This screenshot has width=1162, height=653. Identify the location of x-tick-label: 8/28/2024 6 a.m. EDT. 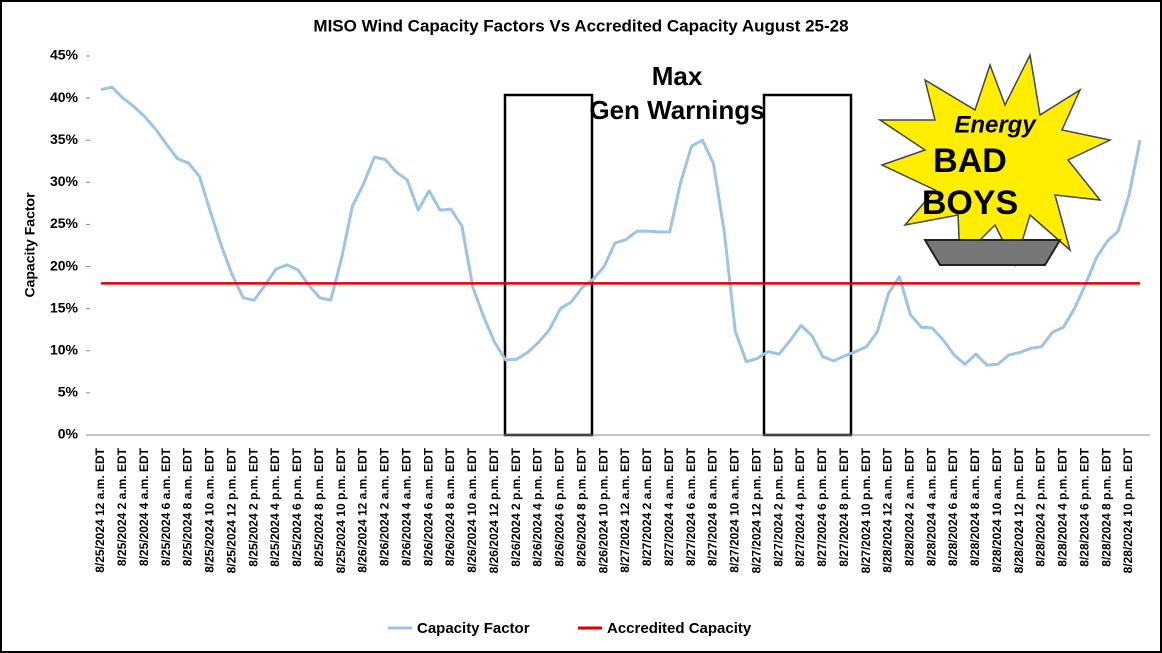
(953, 506).